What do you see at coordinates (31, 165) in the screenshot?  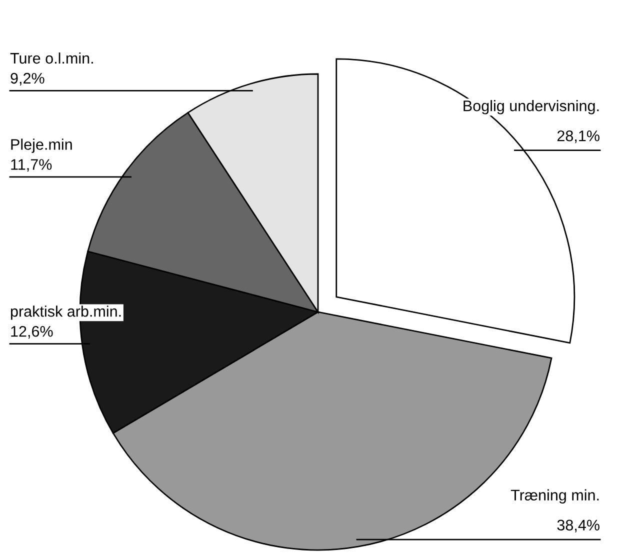 I see `data-label: 11,7%` at bounding box center [31, 165].